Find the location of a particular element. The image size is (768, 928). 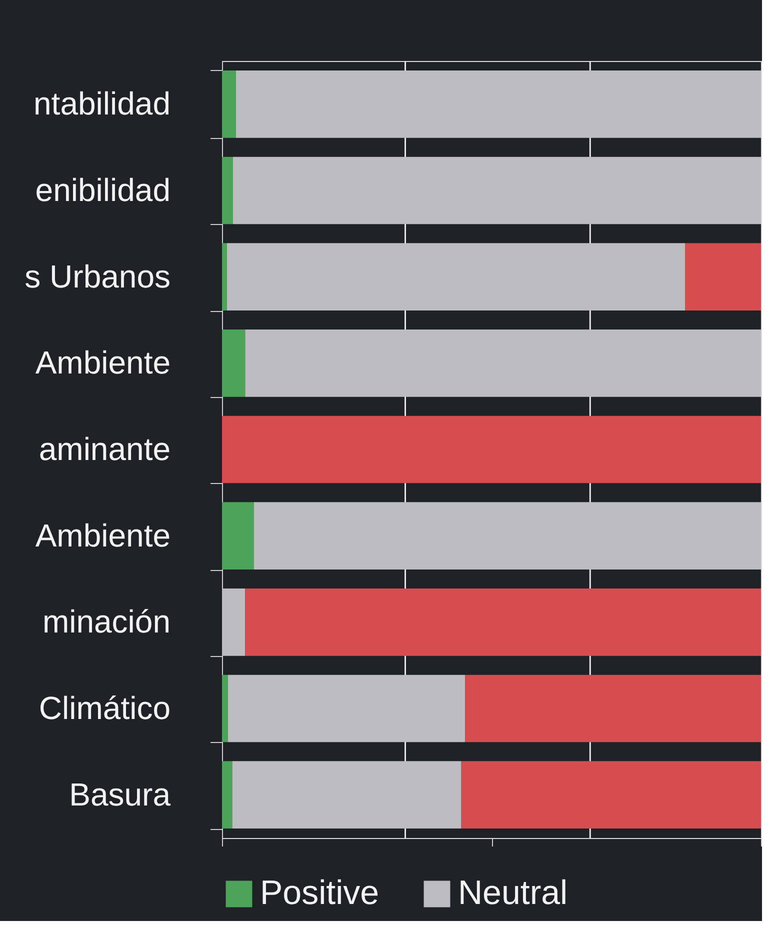

y-tick-label: minación is located at coordinates (106, 622).